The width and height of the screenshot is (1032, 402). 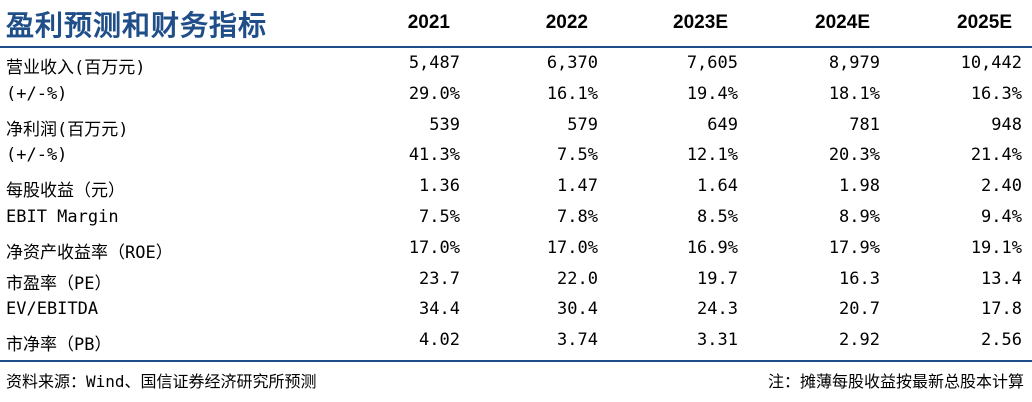 What do you see at coordinates (516, 157) in the screenshot?
I see `table-row: (+/-%) 41.3% 7.5% 12.1% 20.3% 21.4%` at bounding box center [516, 157].